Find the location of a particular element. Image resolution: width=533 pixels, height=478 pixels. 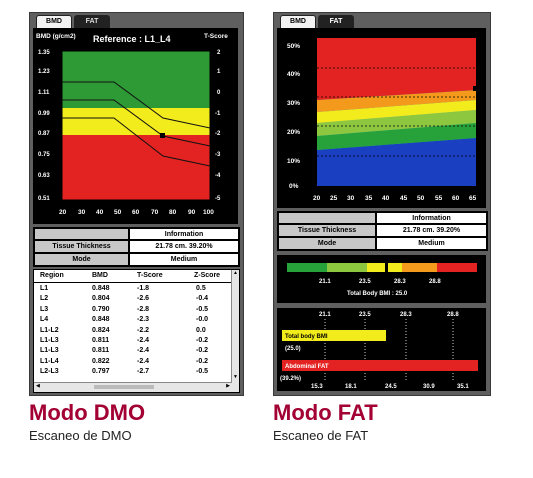

bmi-seg-green is located at coordinates (307, 267).